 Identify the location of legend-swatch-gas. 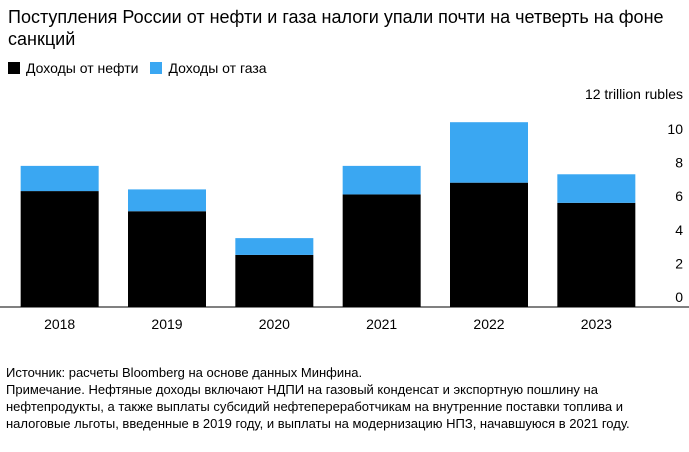
(156, 68).